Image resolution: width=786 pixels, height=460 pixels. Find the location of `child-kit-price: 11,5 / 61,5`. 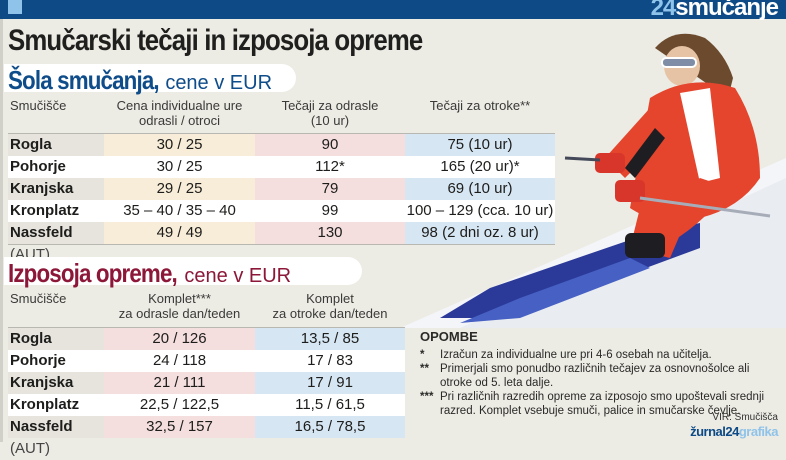

child-kit-price: 11,5 / 61,5 is located at coordinates (330, 405).